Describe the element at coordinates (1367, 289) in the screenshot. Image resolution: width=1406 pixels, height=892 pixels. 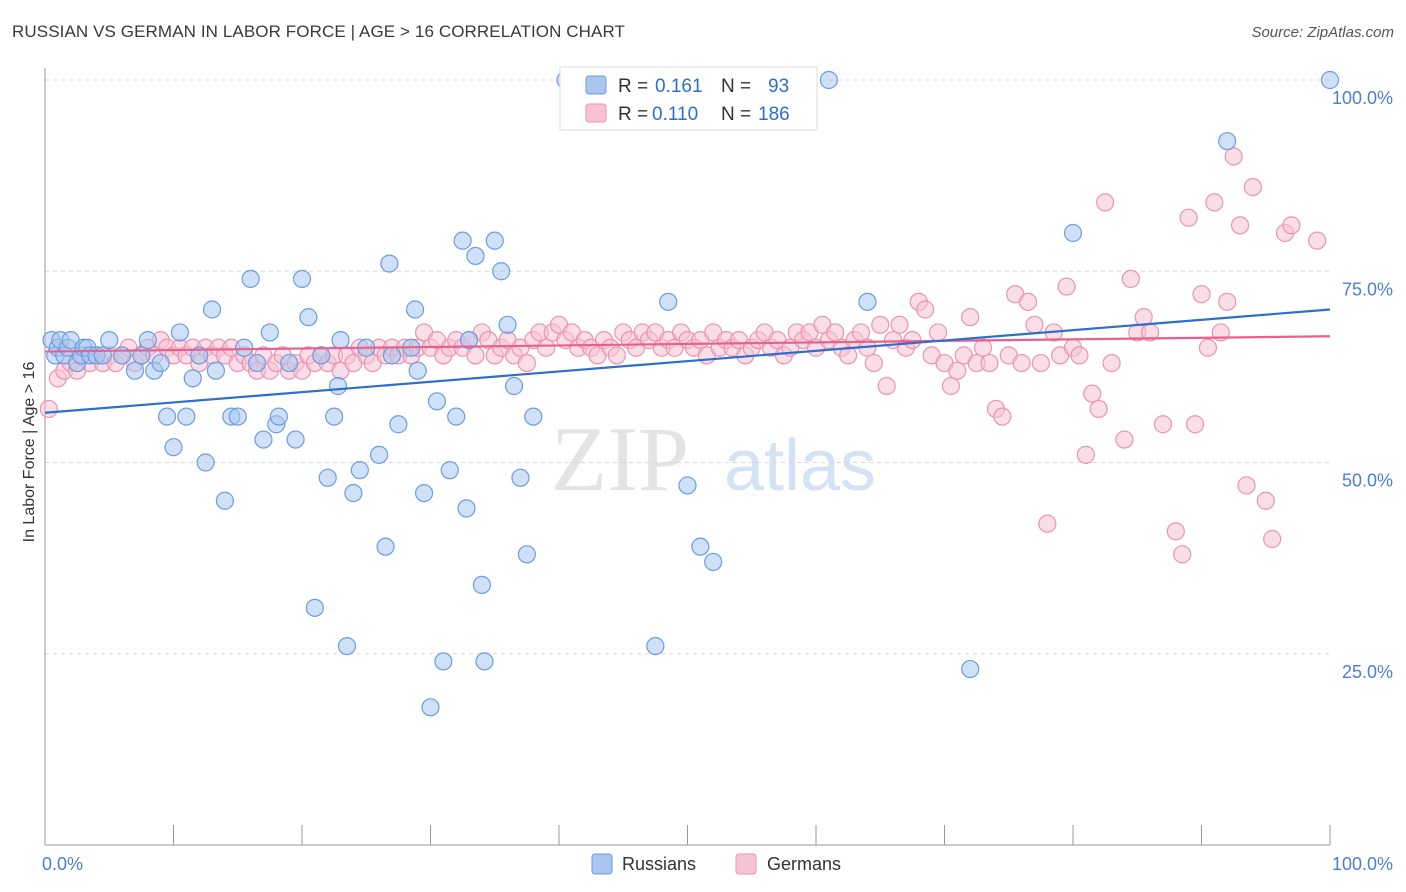
I see `y-tick-label: 75.0%` at that location.